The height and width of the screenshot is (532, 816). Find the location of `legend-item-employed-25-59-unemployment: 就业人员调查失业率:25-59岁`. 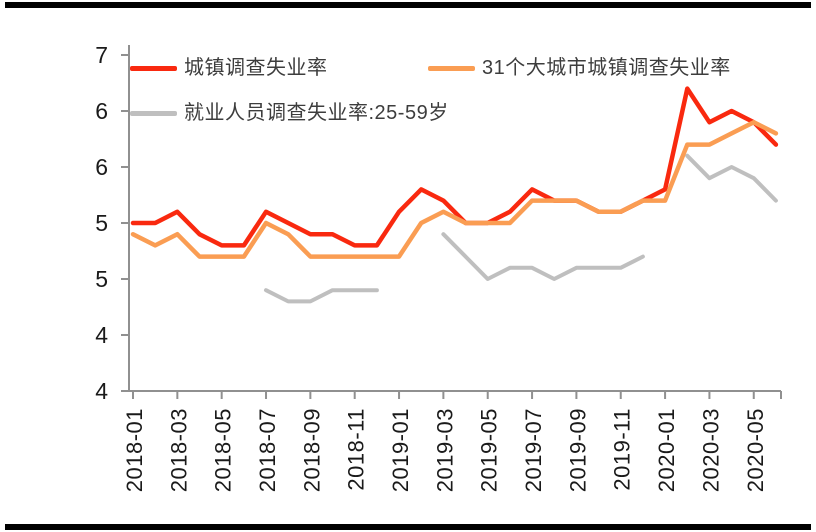

legend-item-employed-25-59-unemployment: 就业人员调查失业率:25-59岁 is located at coordinates (289, 113).